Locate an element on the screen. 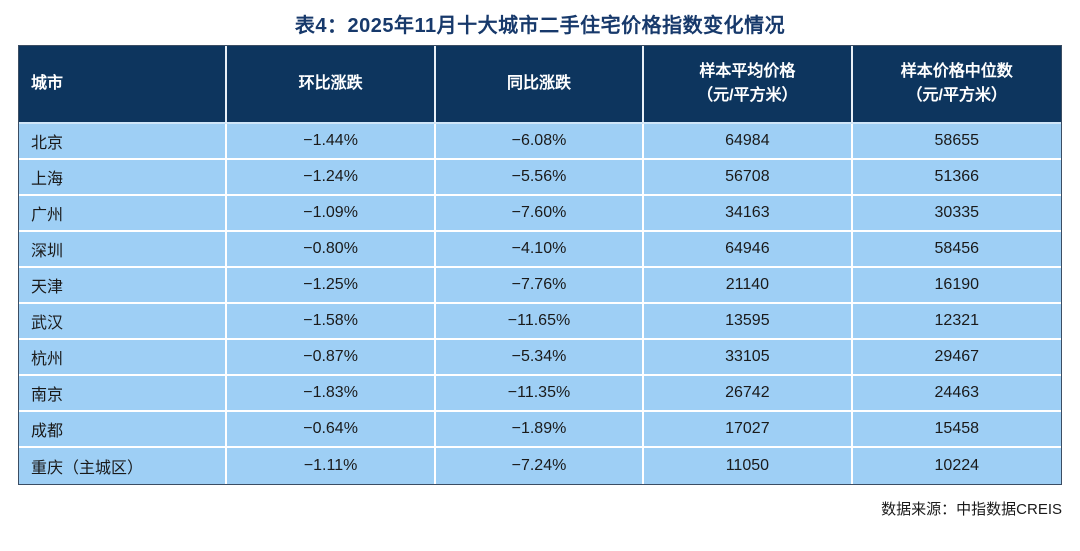 The height and width of the screenshot is (551, 1080). yoy-change-cell: −4.10% is located at coordinates (540, 250).